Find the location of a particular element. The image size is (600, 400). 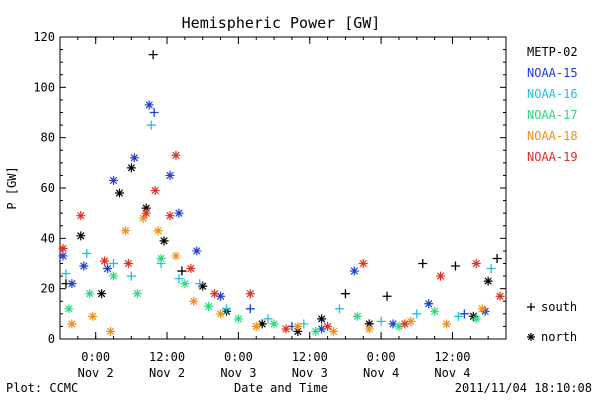

legend-metp-02: METP-02 is located at coordinates (552, 52).